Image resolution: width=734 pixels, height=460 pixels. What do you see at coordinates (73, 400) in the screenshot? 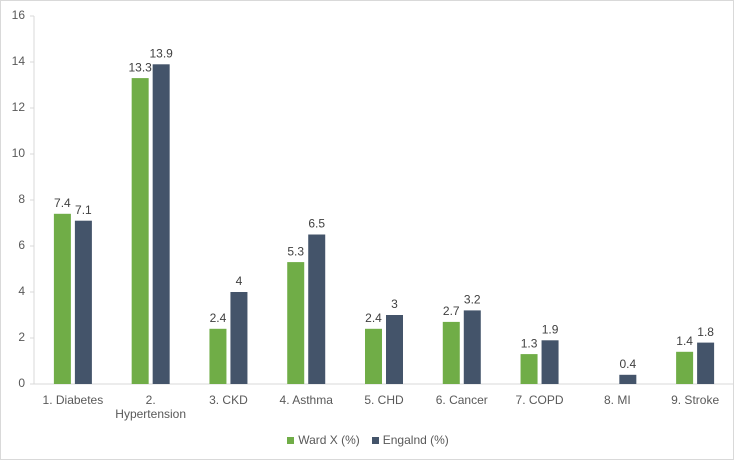
I see `x-tick-label: 1. Diabetes` at bounding box center [73, 400].